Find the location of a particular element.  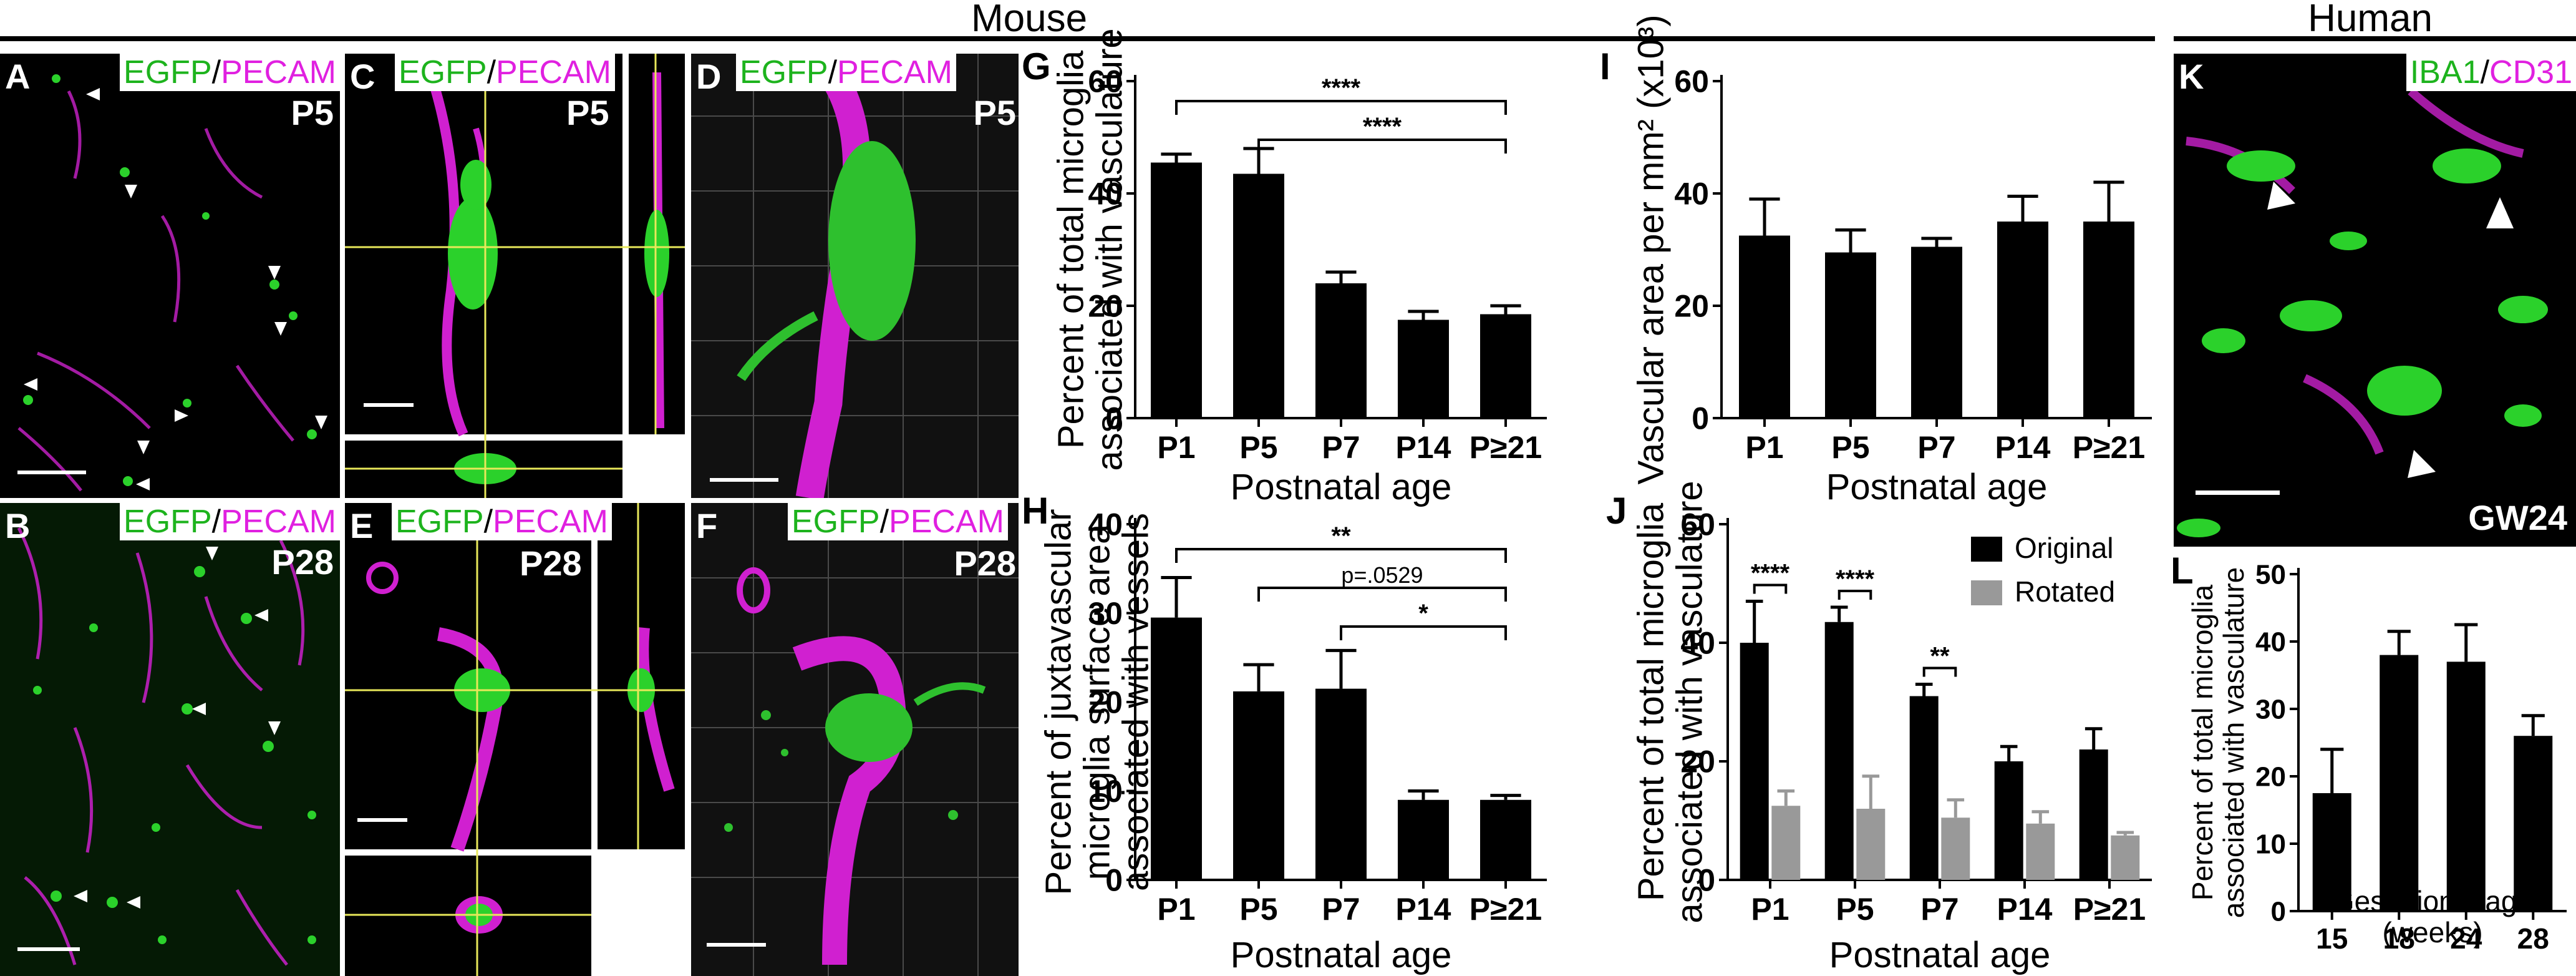

chart-i-xtick-label: P≥21 is located at coordinates (2109, 447).